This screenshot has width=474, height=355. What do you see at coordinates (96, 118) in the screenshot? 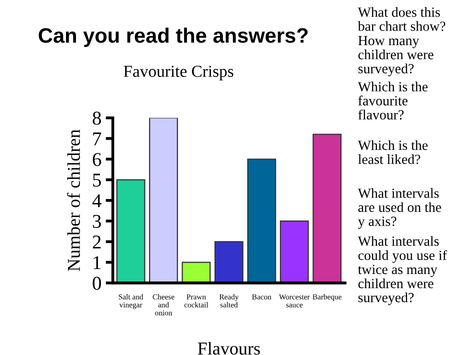
I see `y-tick-label: 8` at bounding box center [96, 118].